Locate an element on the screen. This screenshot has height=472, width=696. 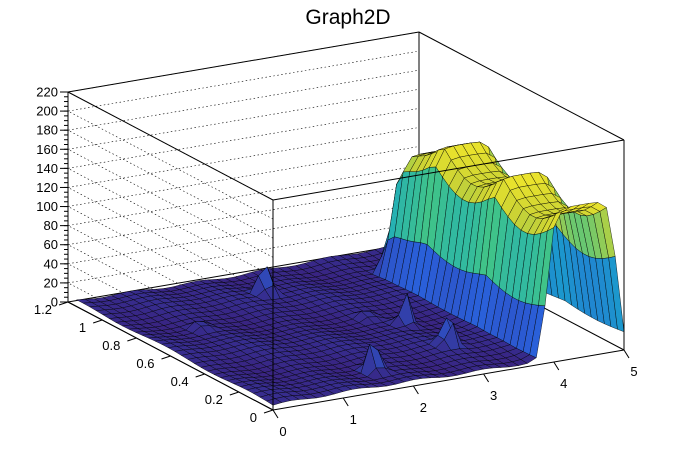
z-tick-label: 0 is located at coordinates (54, 302).